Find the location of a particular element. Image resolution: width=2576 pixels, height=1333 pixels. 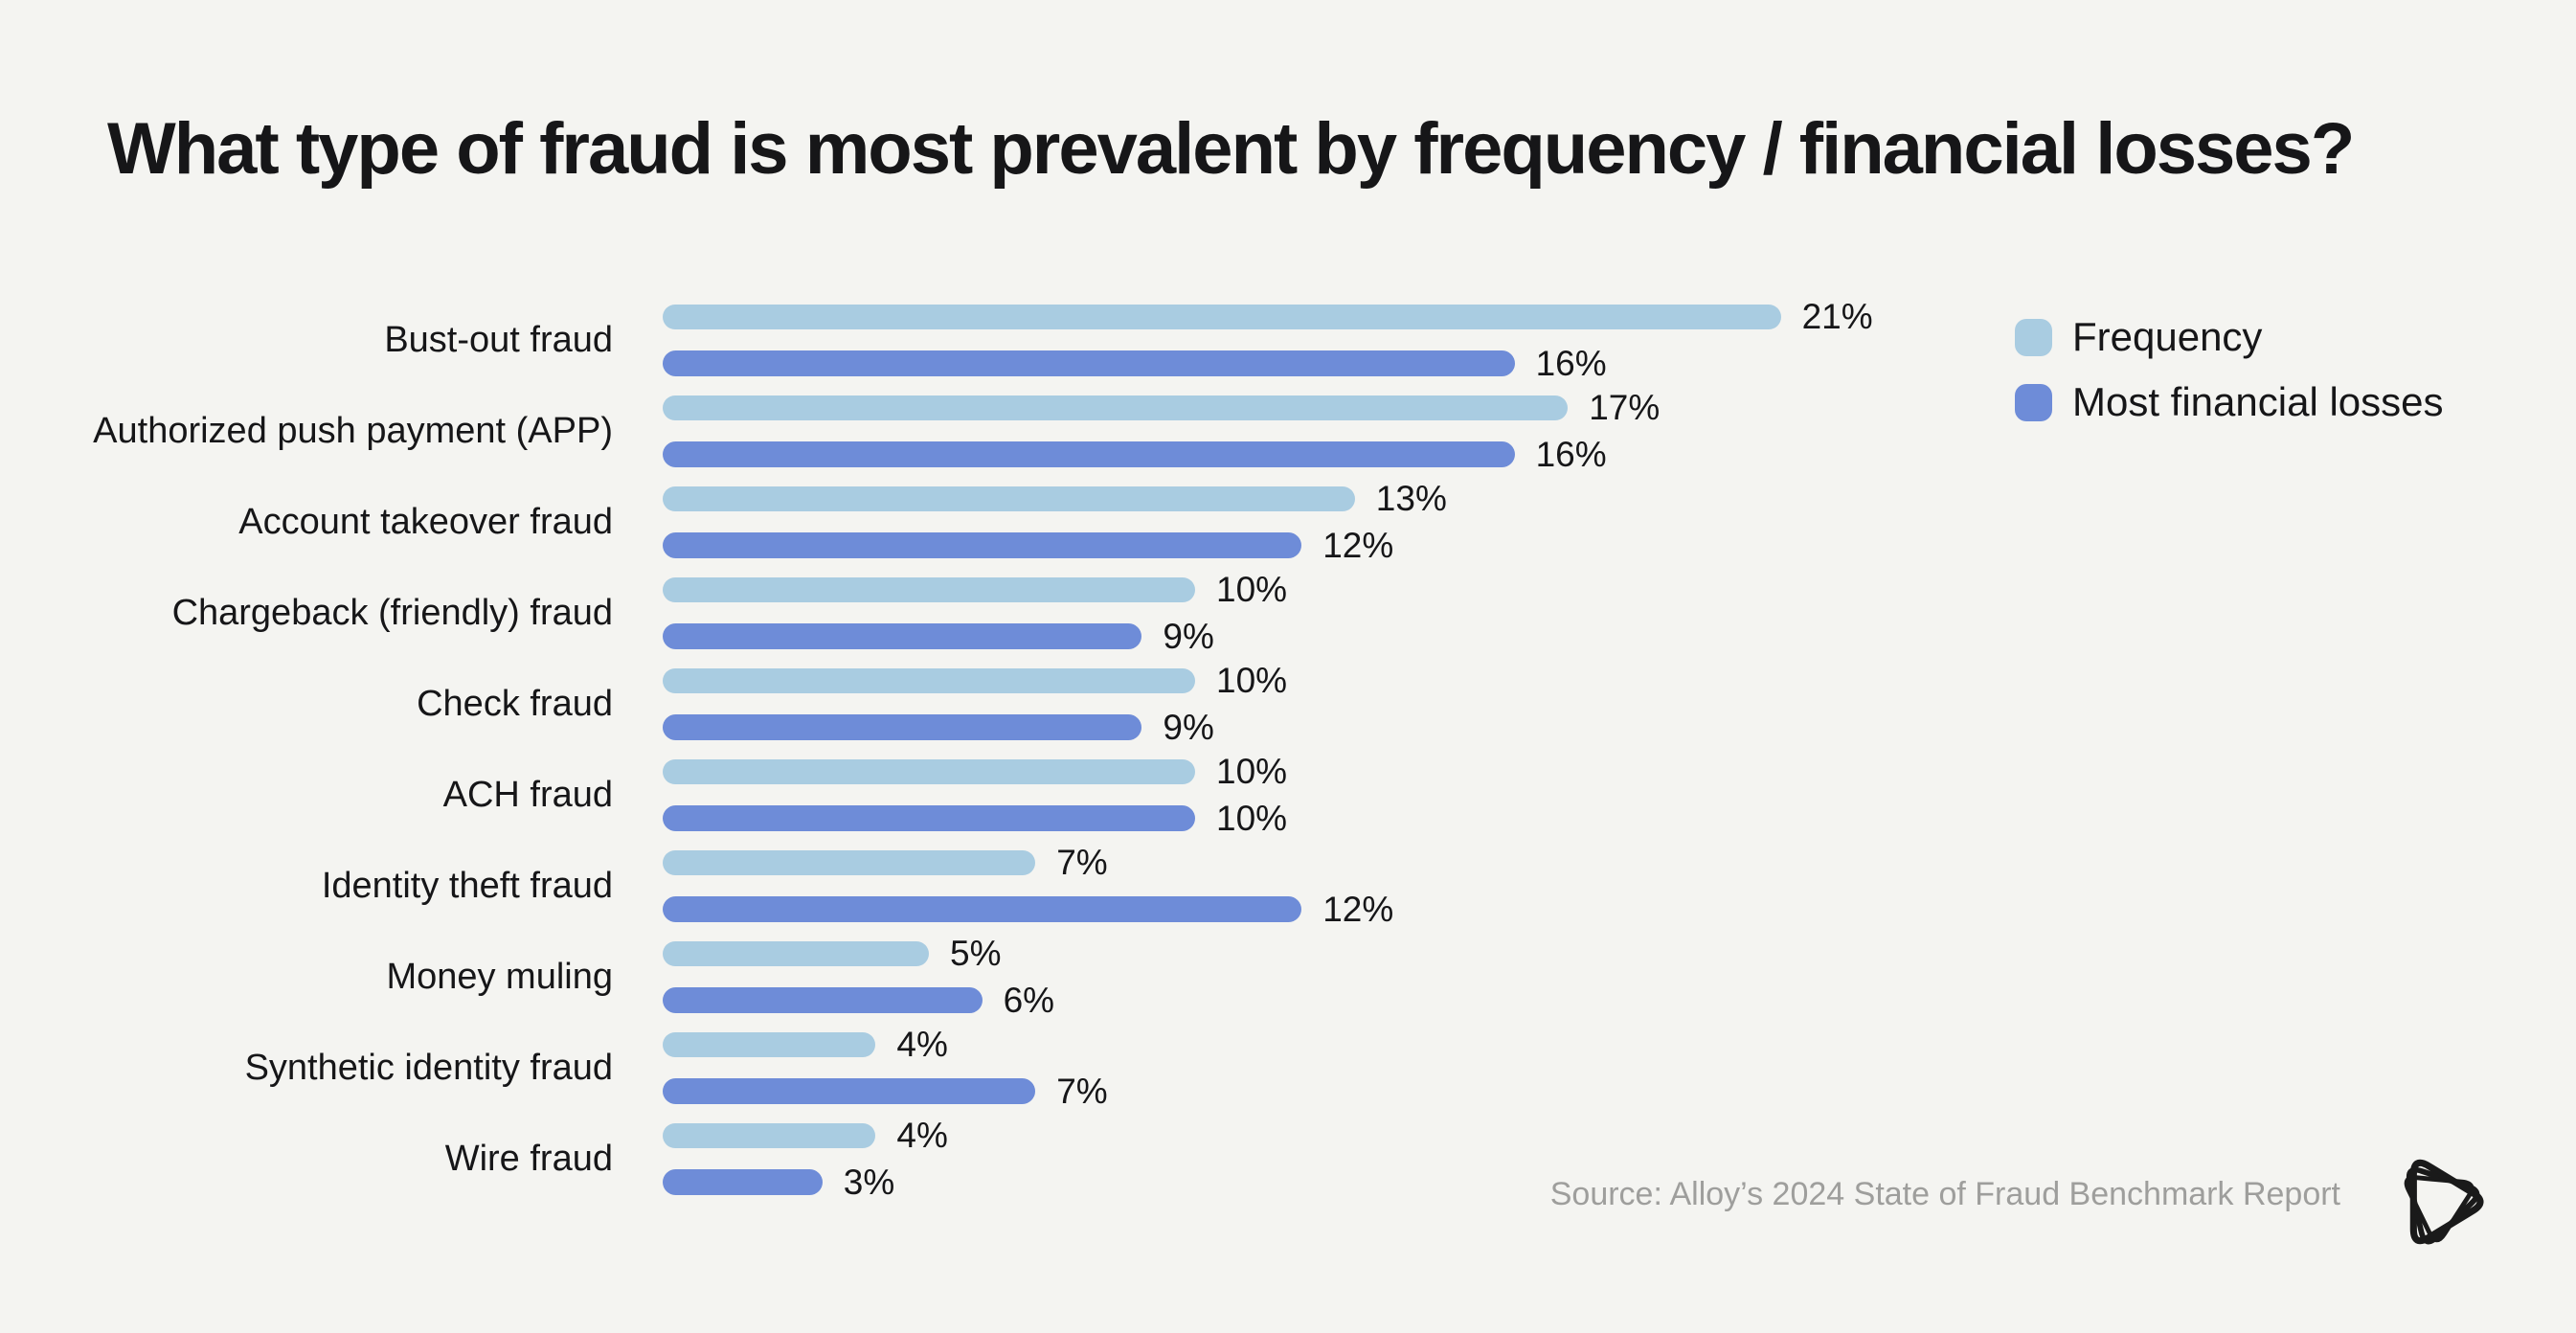

bar-pair: 21% 16% is located at coordinates (1268, 340).